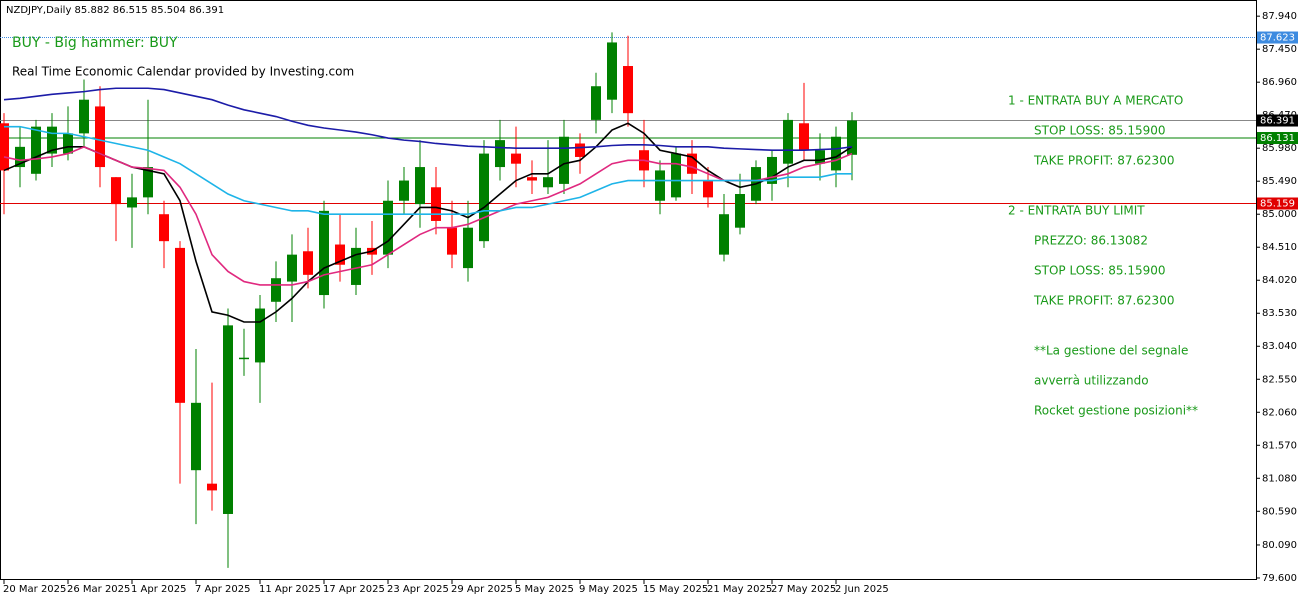  Describe the element at coordinates (1279, 82) in the screenshot. I see `y-tick-label: 86.960` at that location.